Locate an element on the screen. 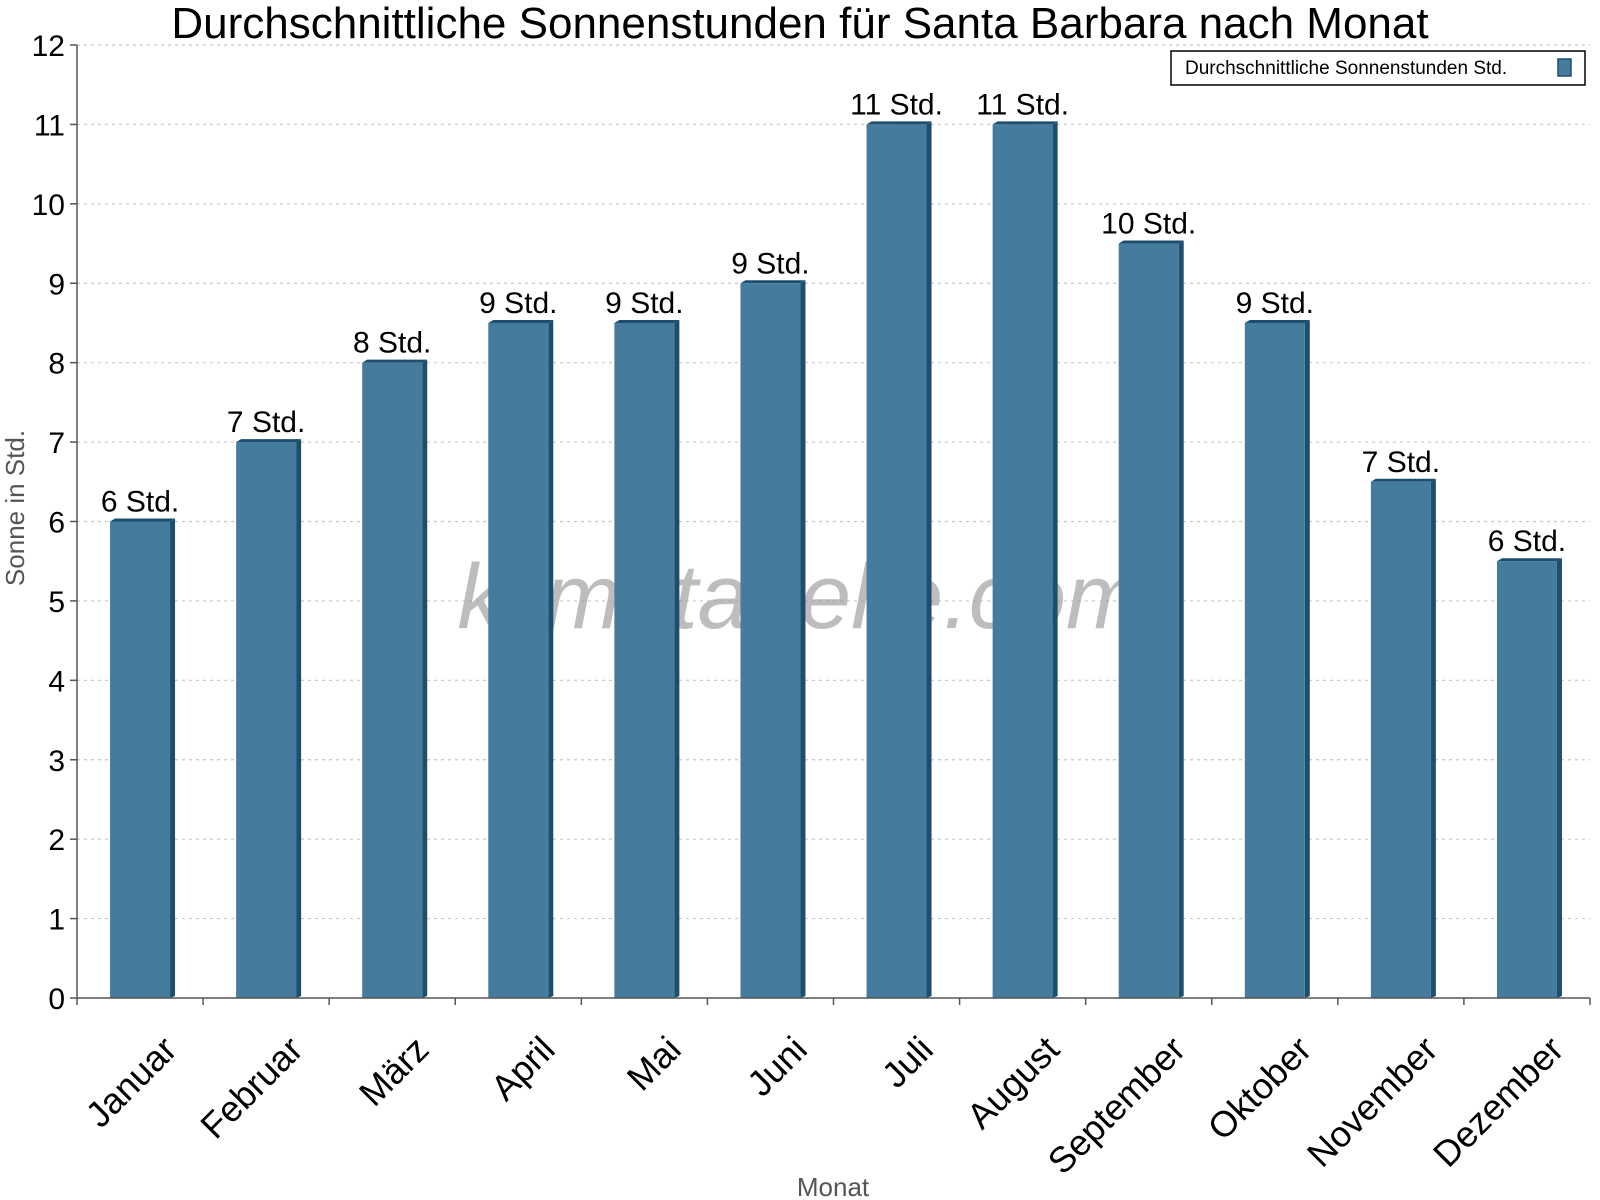 The width and height of the screenshot is (1600, 1200). y-tick-label: 1 is located at coordinates (56, 920).